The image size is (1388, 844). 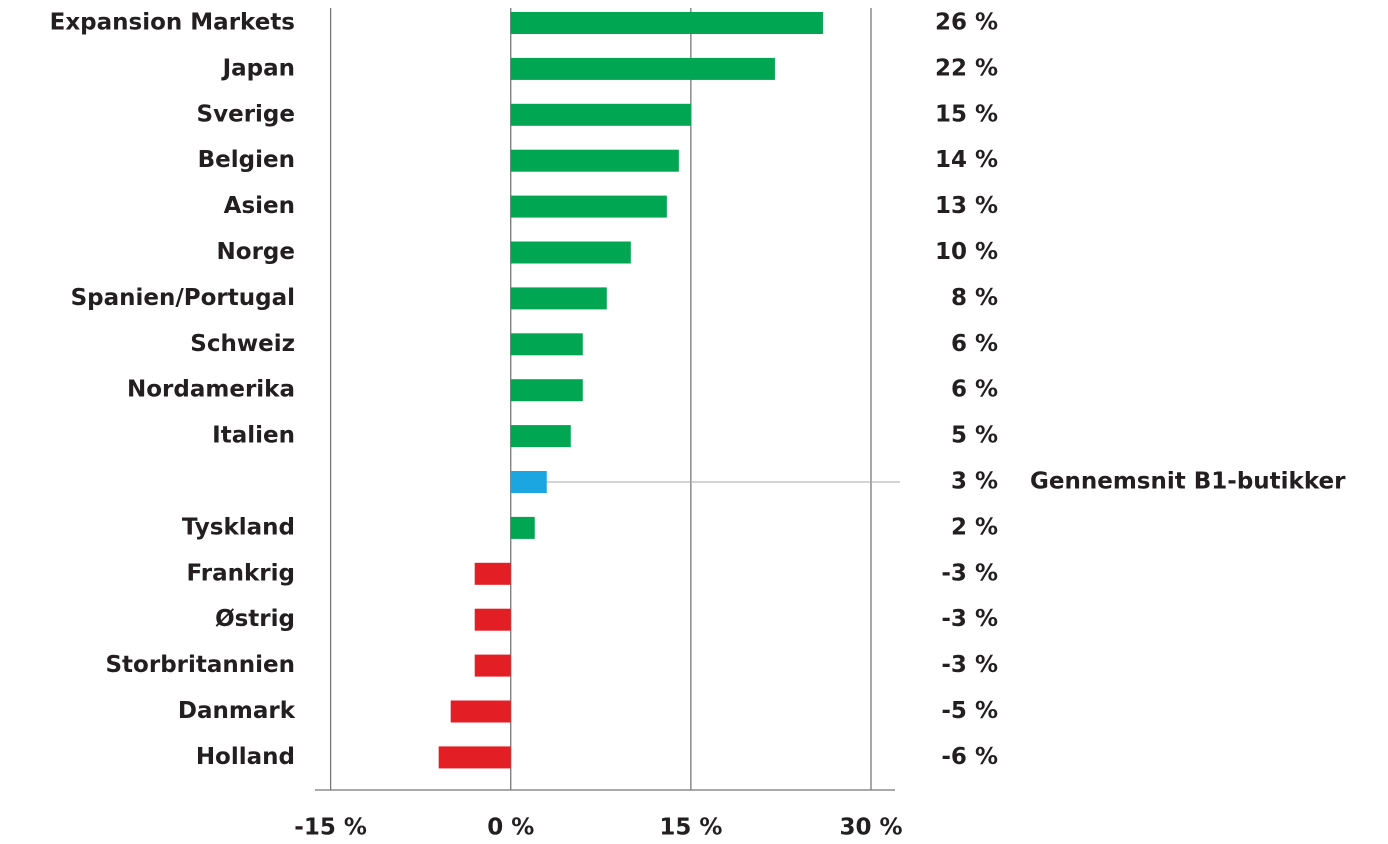 I want to click on value-label: 15 %, so click(x=966, y=114).